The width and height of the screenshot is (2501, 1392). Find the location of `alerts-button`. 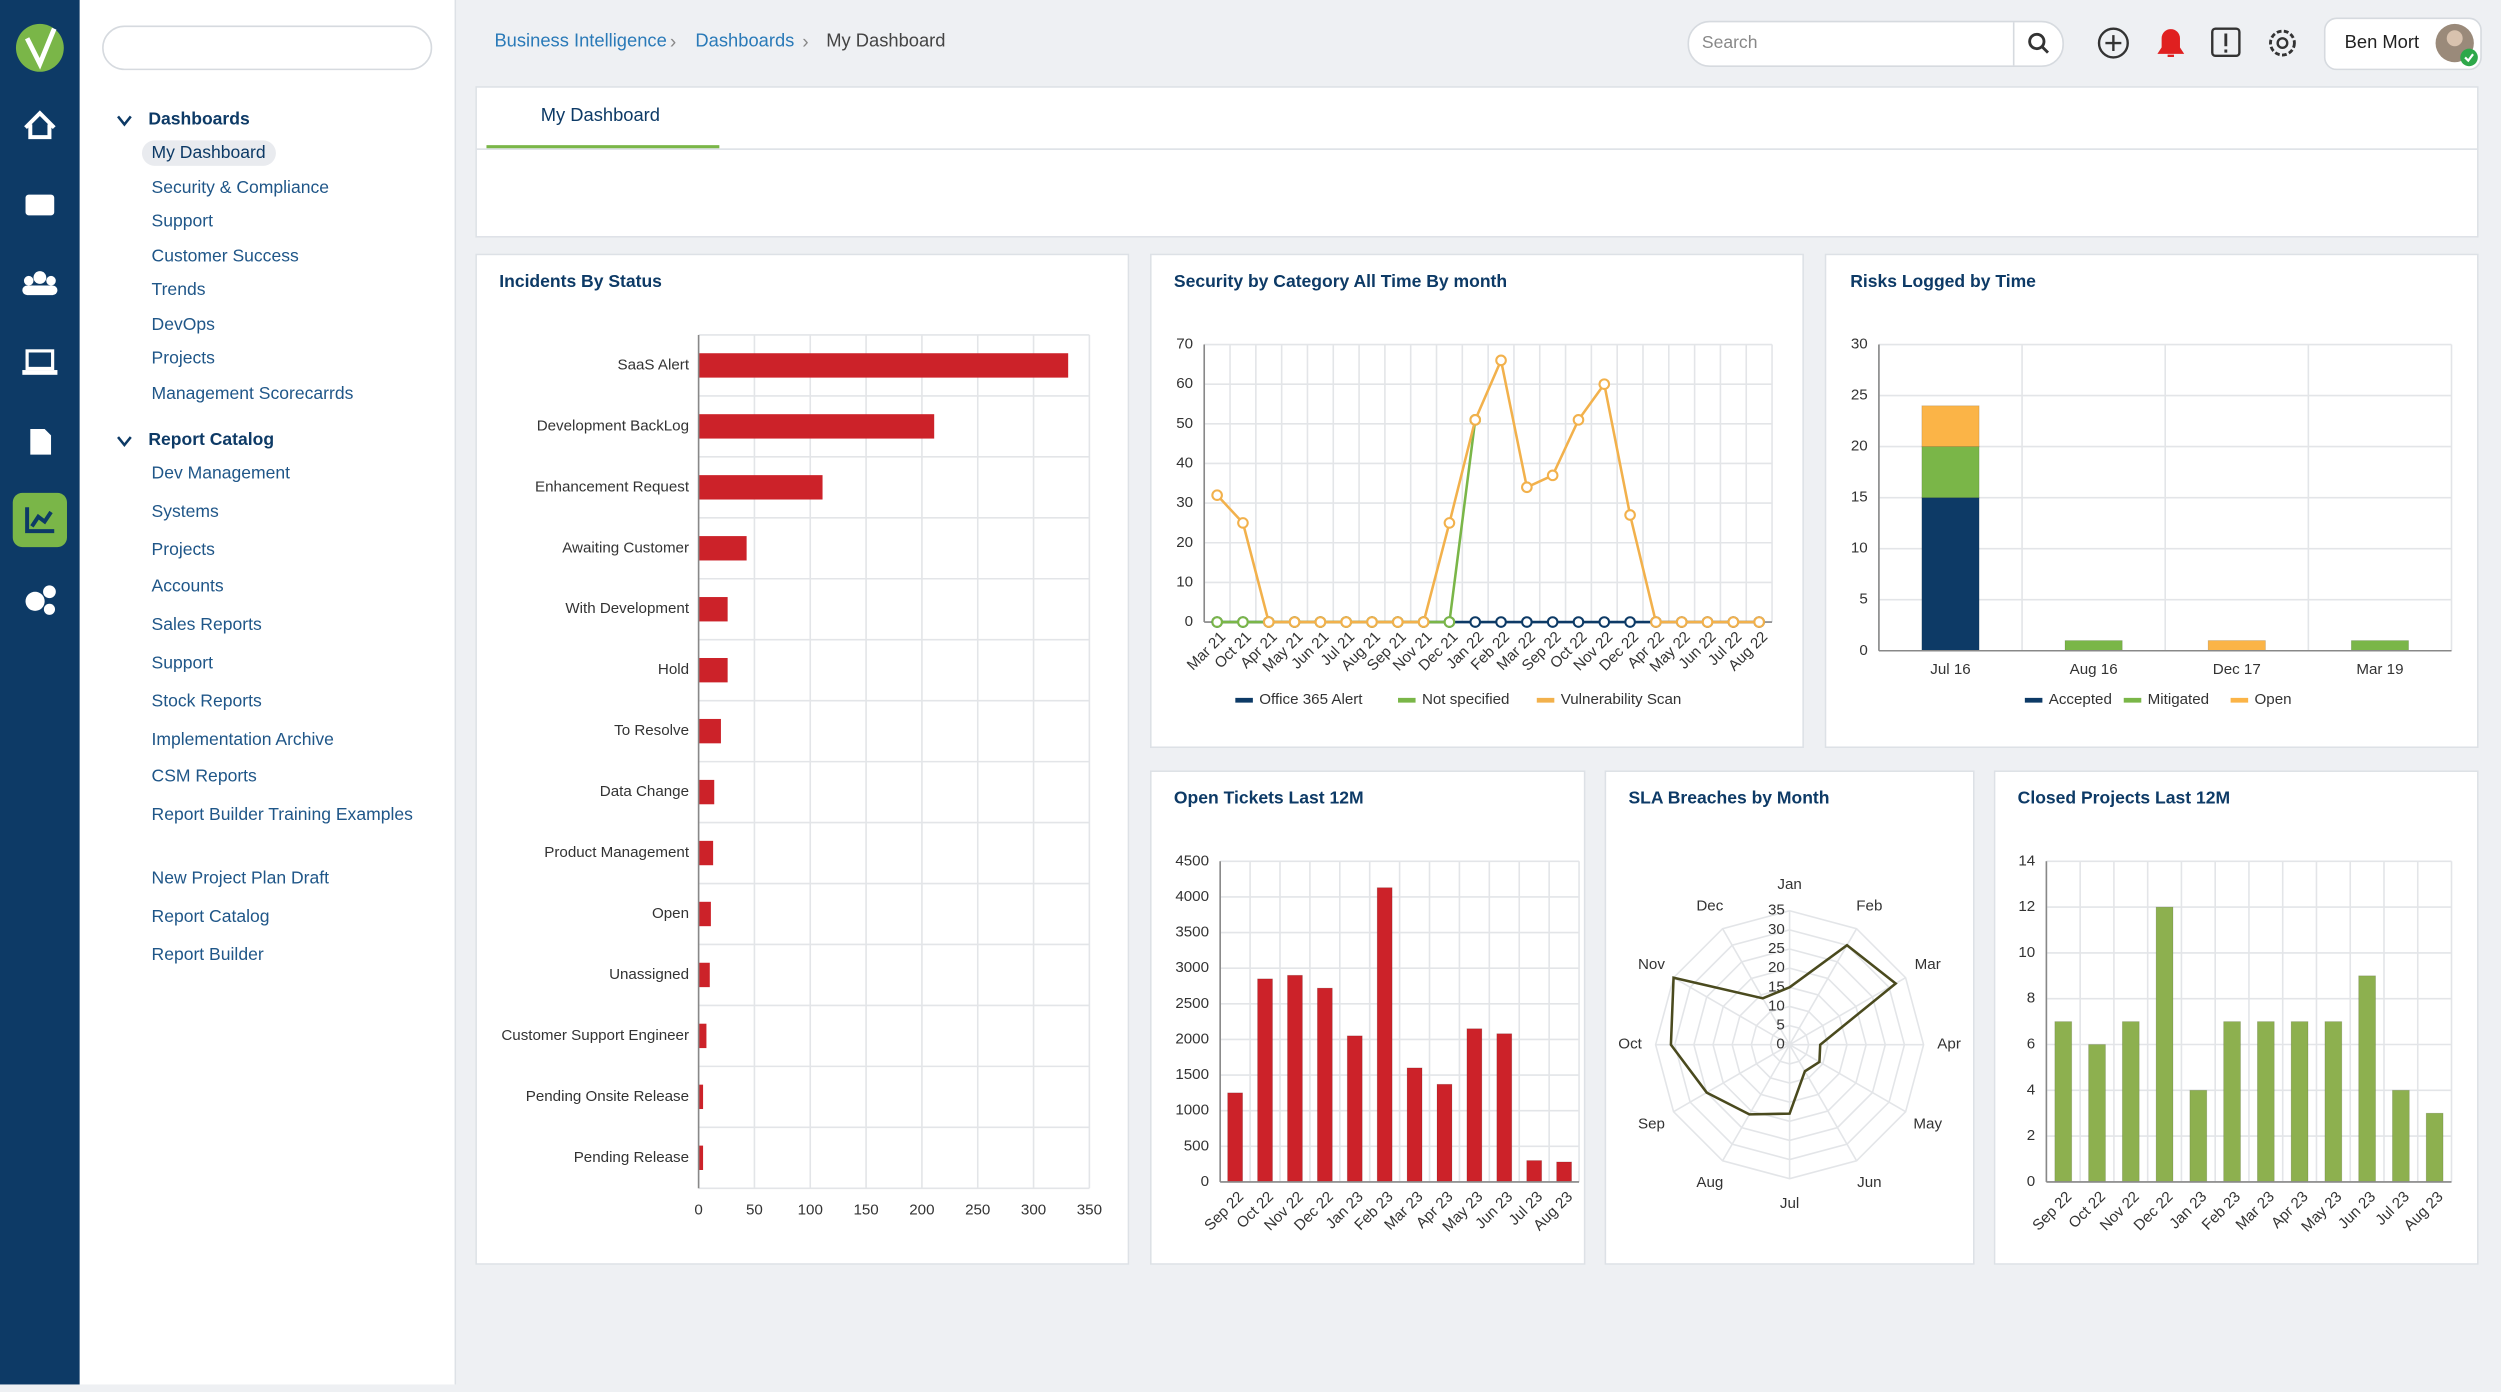

alerts-button is located at coordinates (2226, 42).